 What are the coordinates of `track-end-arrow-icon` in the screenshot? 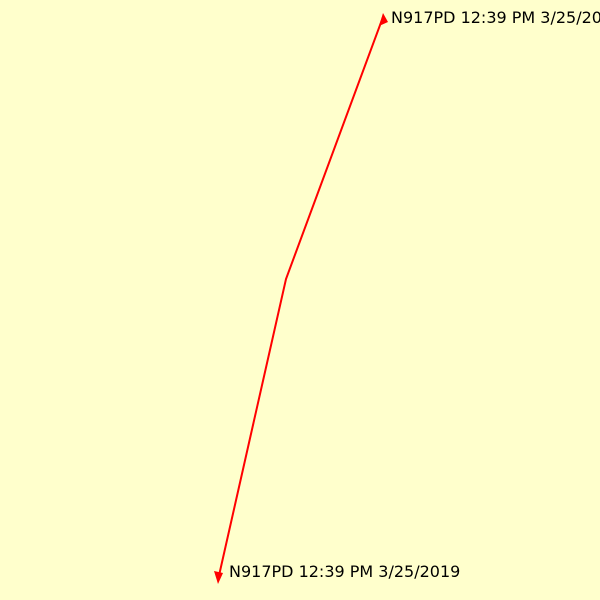 It's located at (218, 577).